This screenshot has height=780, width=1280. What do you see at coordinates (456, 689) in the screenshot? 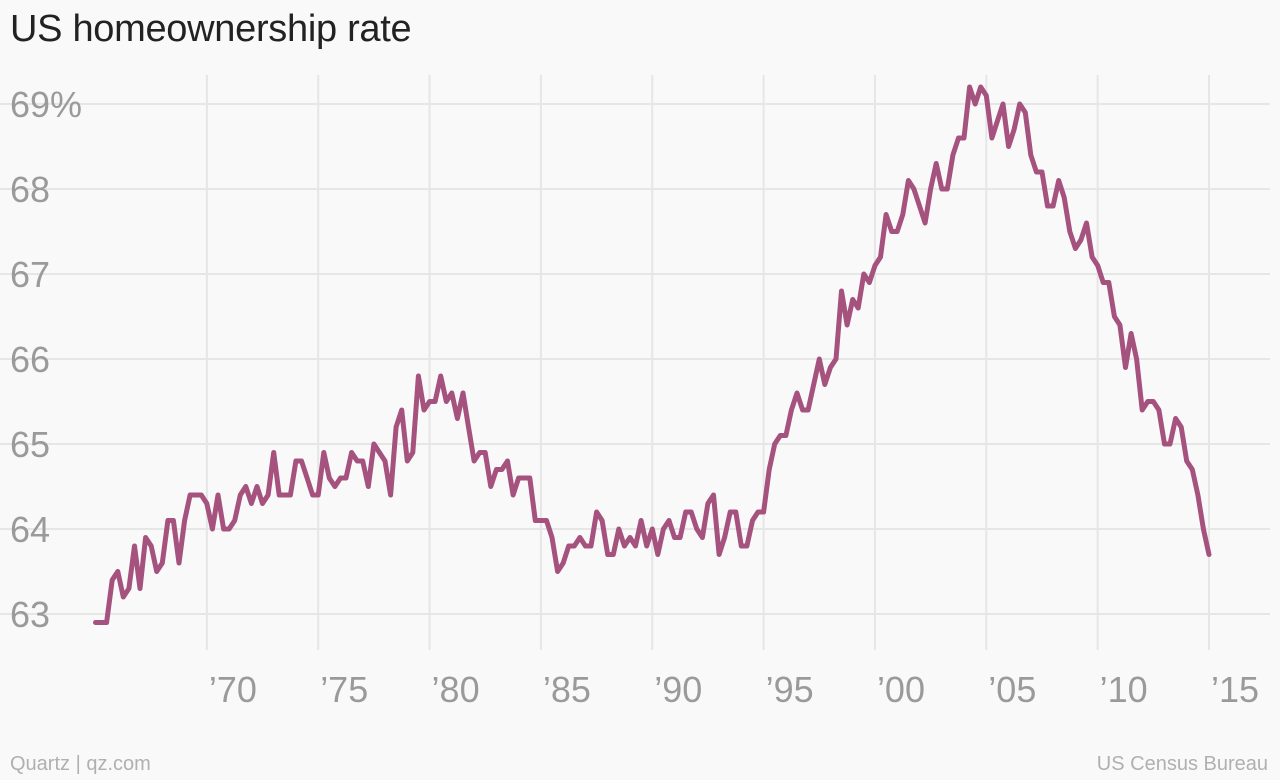
I see `x-tick-label: ’80` at bounding box center [456, 689].